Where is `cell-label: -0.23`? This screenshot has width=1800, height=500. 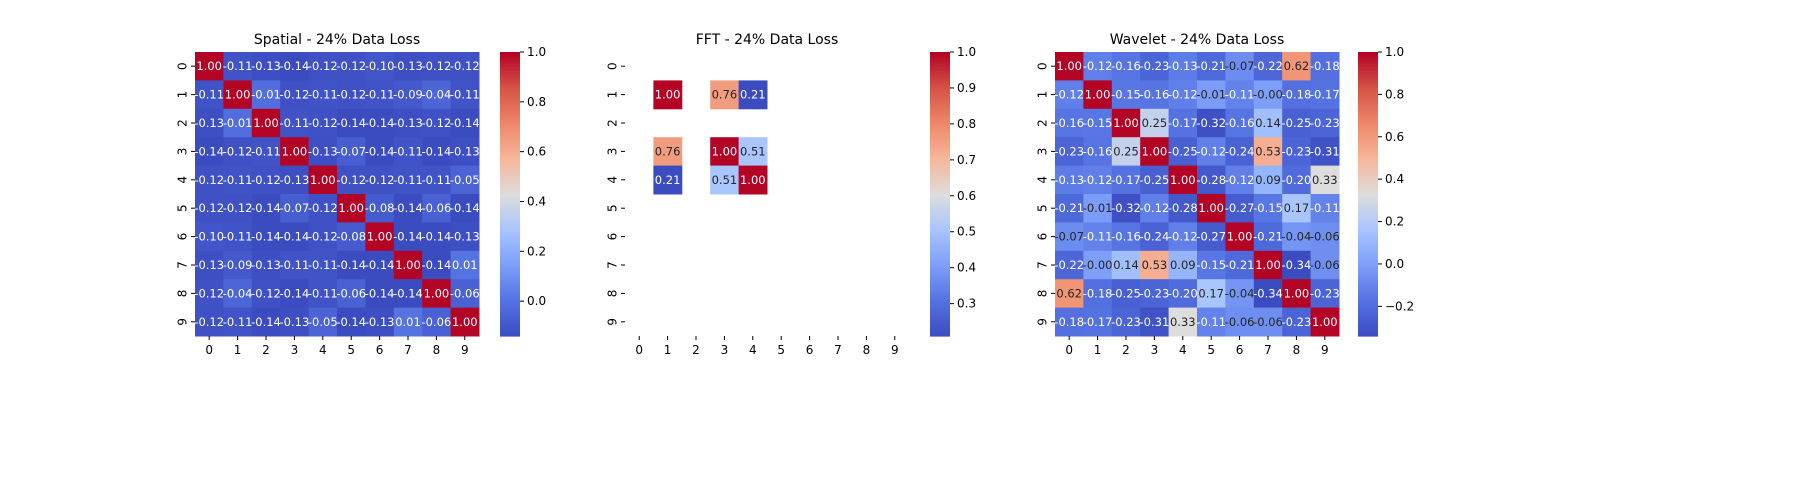
cell-label: -0.23 is located at coordinates (1155, 293).